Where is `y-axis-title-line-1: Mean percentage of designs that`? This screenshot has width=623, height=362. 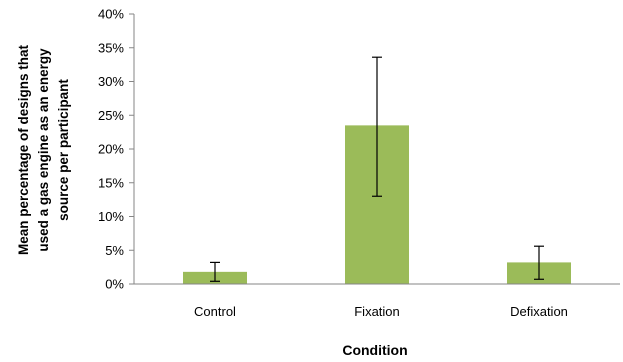
y-axis-title-line-1: Mean percentage of designs that is located at coordinates (23, 149).